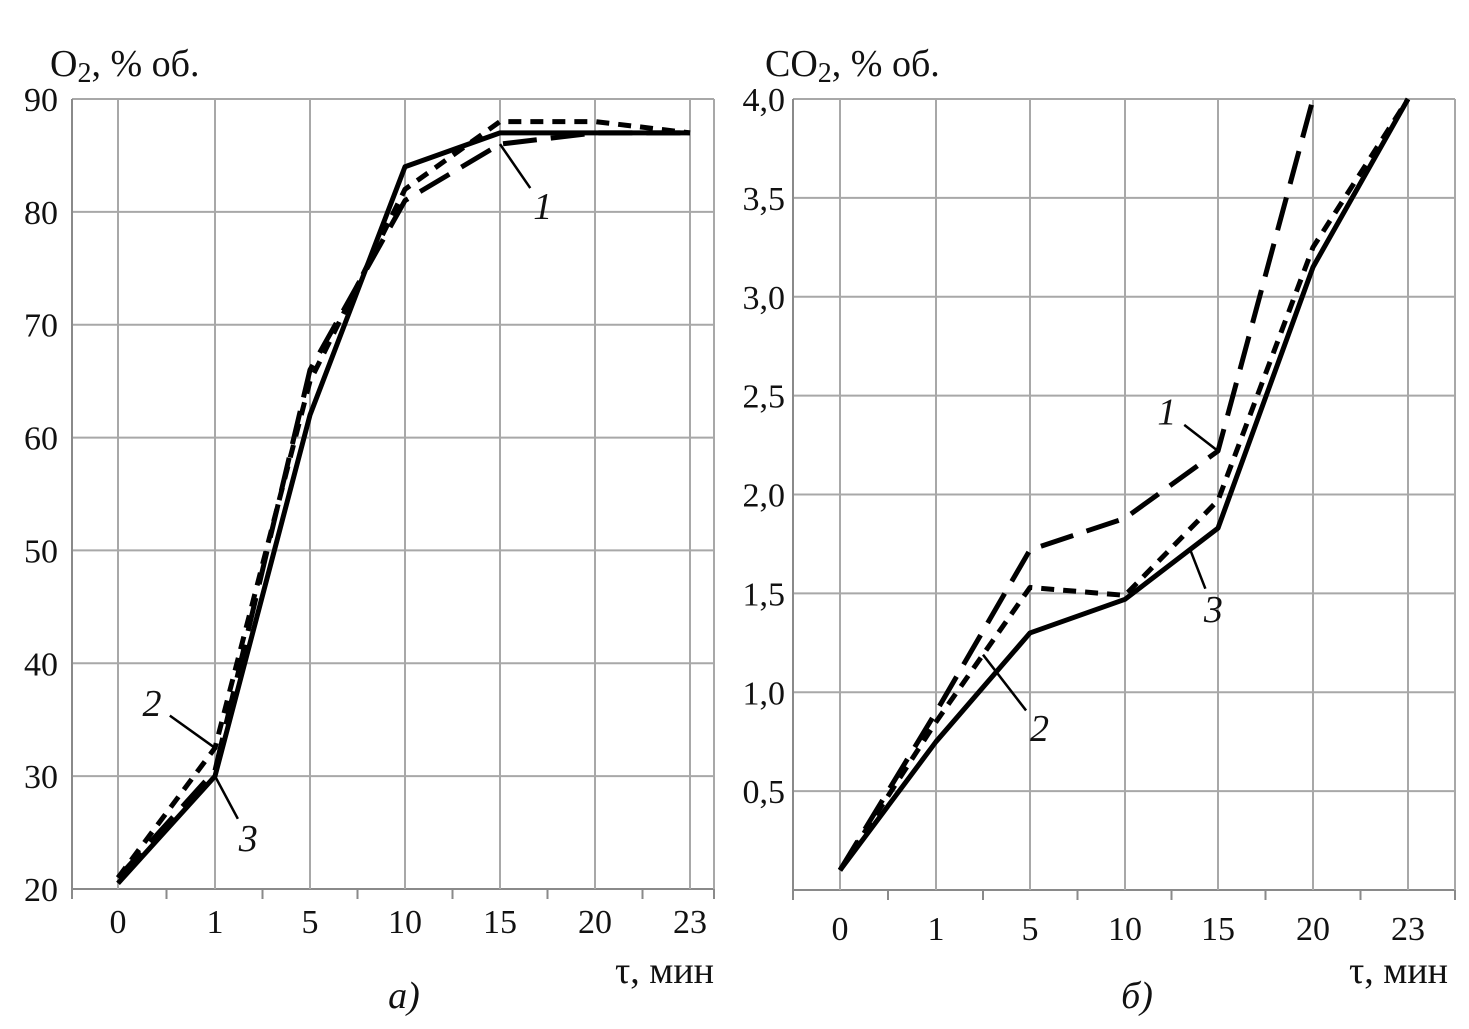 The width and height of the screenshot is (1469, 1029). What do you see at coordinates (41, 213) in the screenshot?
I see `y-tick-label: 80` at bounding box center [41, 213].